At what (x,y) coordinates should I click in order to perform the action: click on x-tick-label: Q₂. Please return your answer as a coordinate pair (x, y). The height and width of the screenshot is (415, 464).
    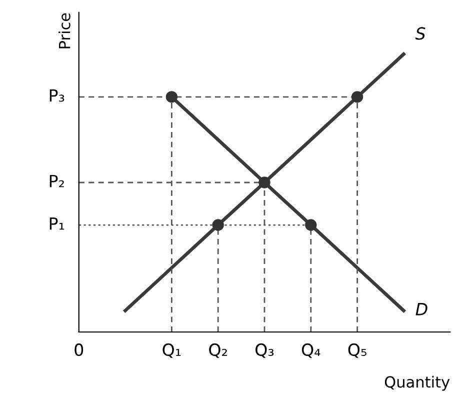
    Looking at the image, I should click on (218, 350).